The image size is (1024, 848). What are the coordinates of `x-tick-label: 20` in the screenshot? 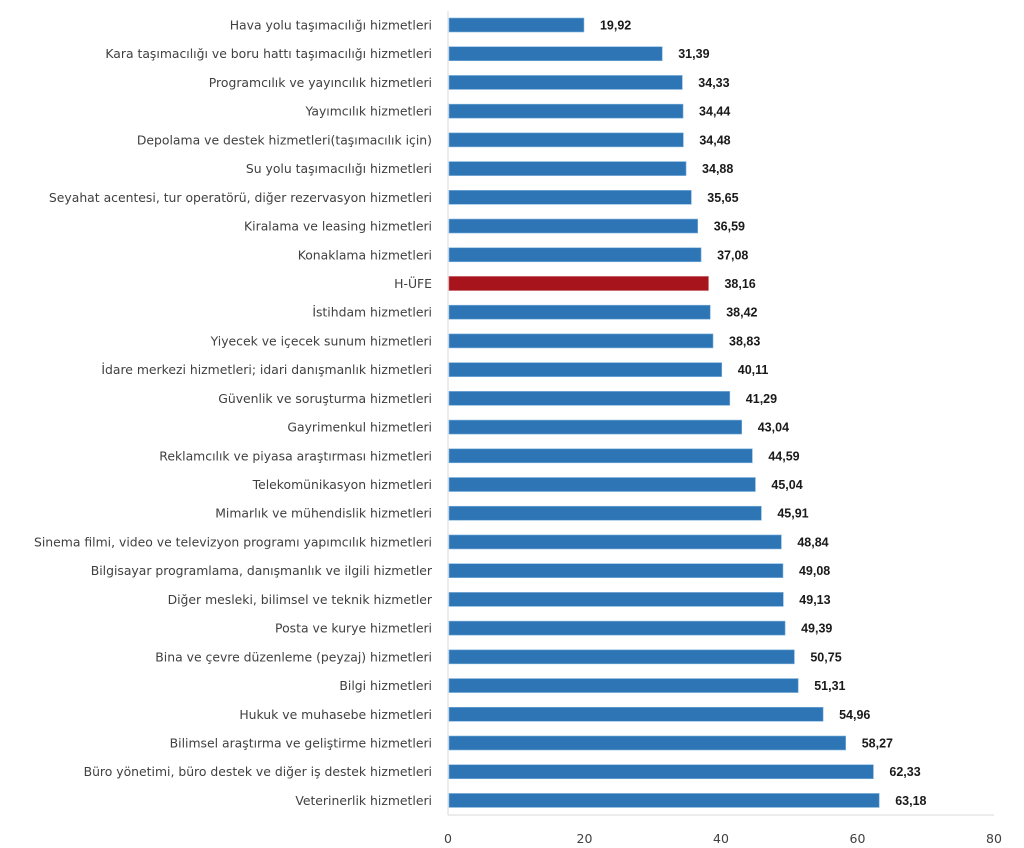 It's located at (585, 838).